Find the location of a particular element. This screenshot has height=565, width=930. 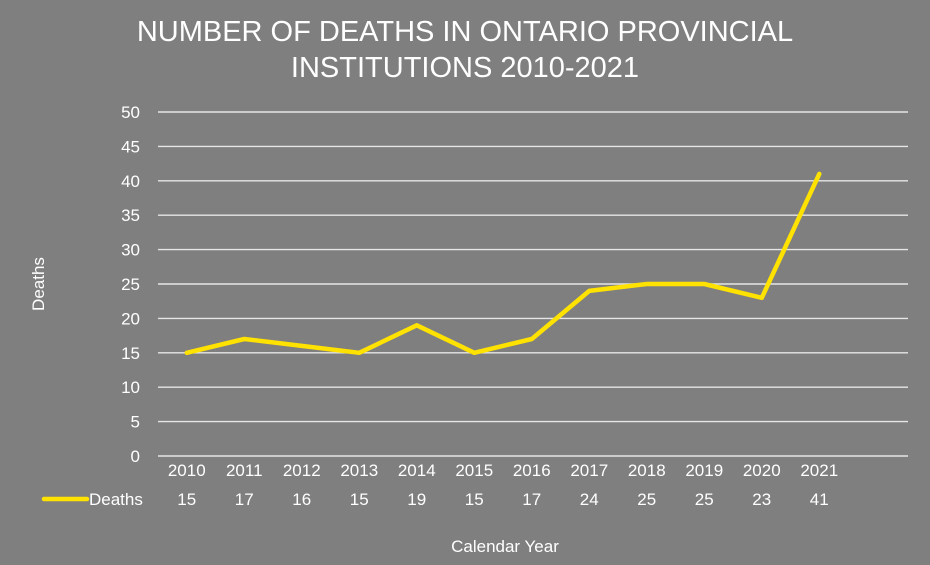

y-tick-label: 40 is located at coordinates (130, 181).